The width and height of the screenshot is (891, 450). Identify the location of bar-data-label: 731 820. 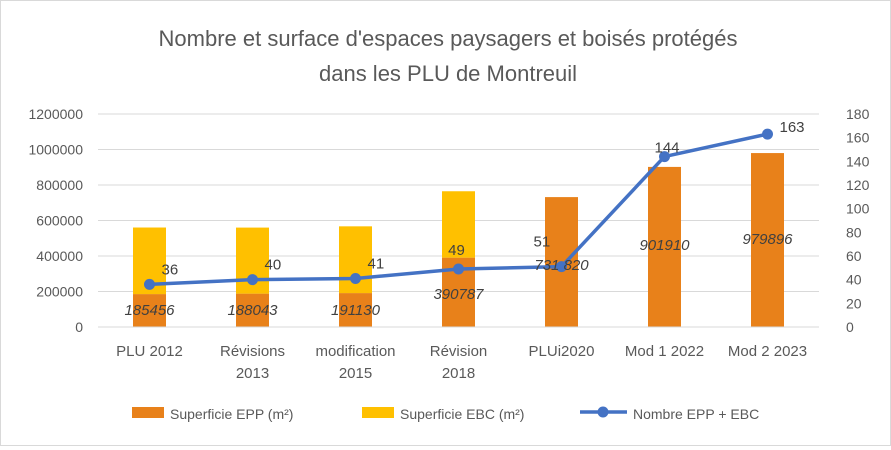
(561, 265).